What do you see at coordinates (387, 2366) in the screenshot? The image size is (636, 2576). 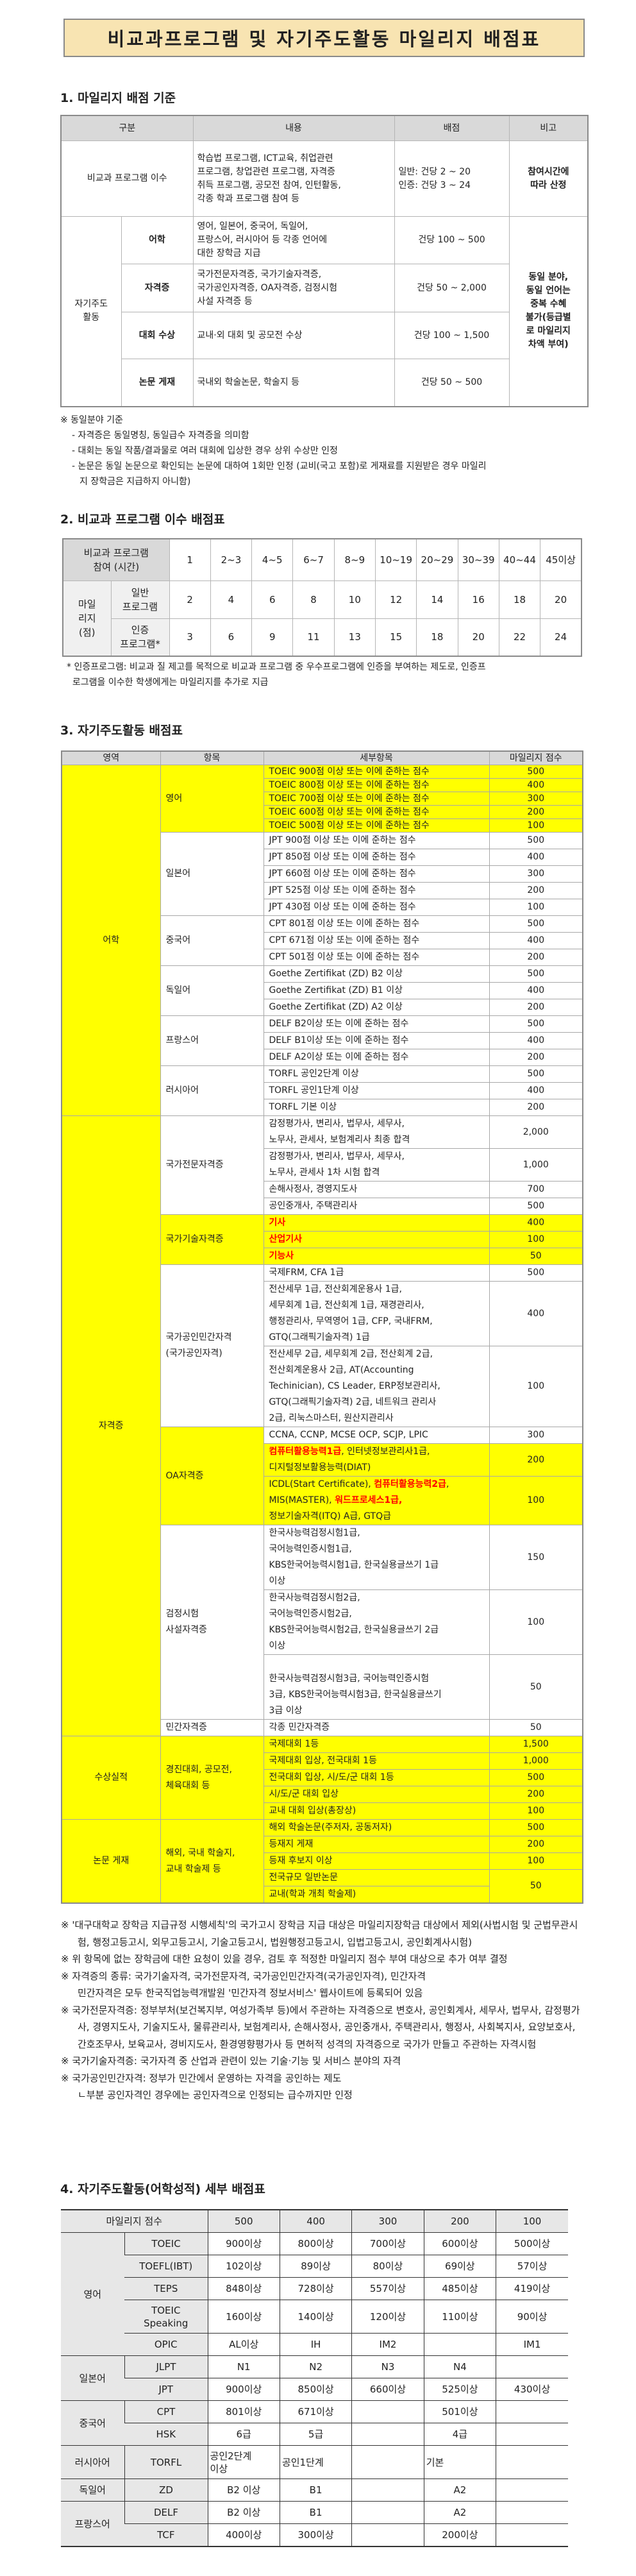 I see `test-threshold: N3` at bounding box center [387, 2366].